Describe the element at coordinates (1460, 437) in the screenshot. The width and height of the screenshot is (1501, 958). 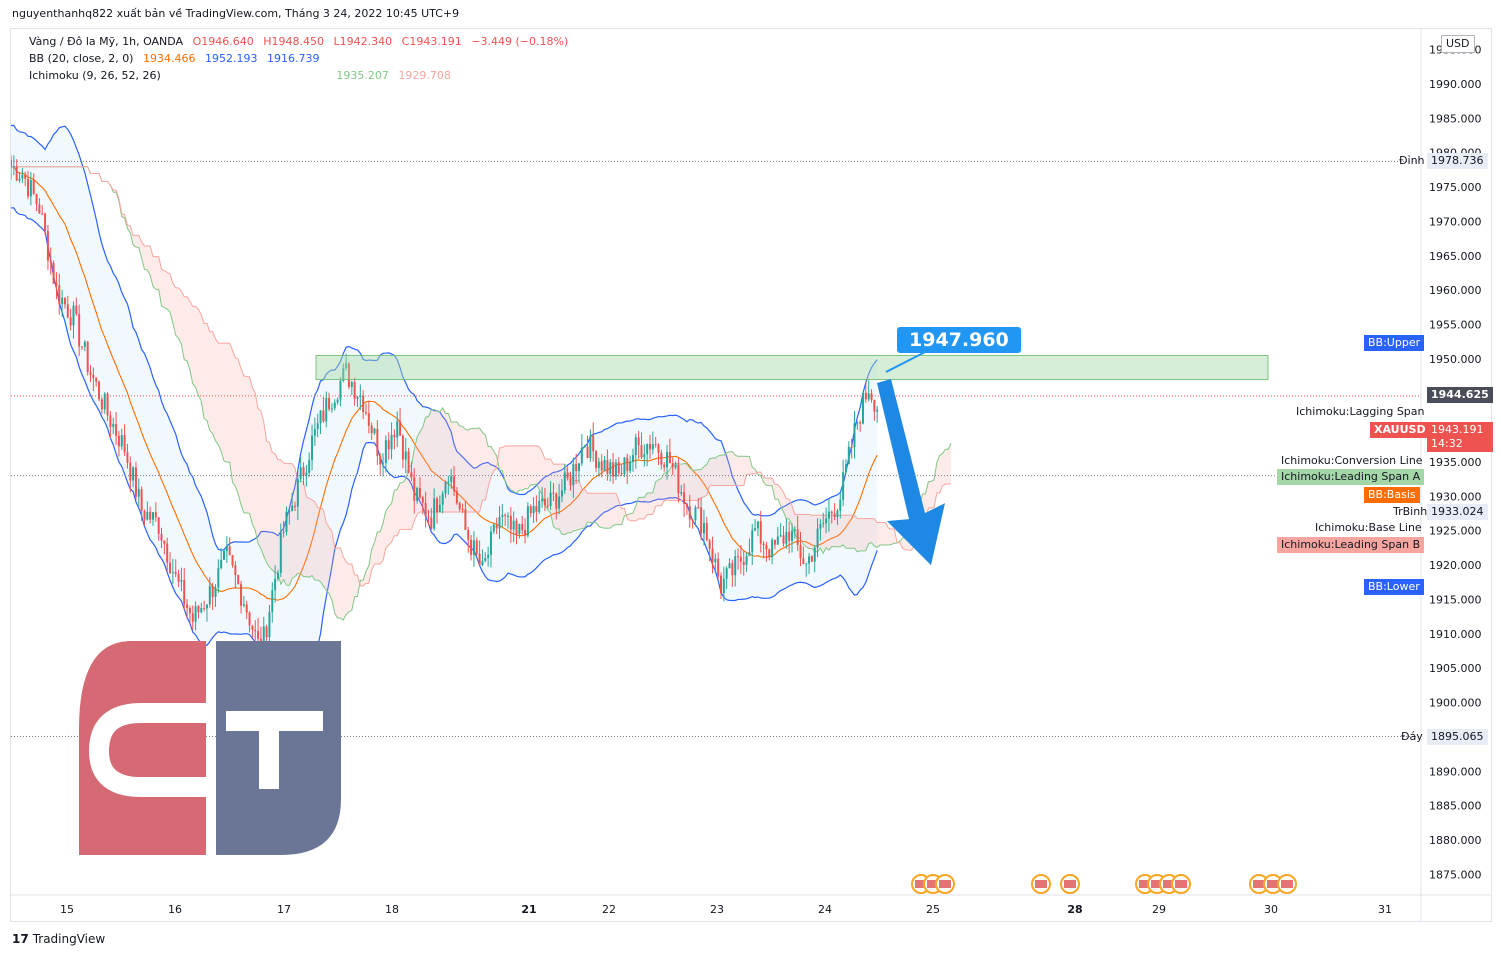
I see `current-price-tag: 1943.191 14:32` at that location.